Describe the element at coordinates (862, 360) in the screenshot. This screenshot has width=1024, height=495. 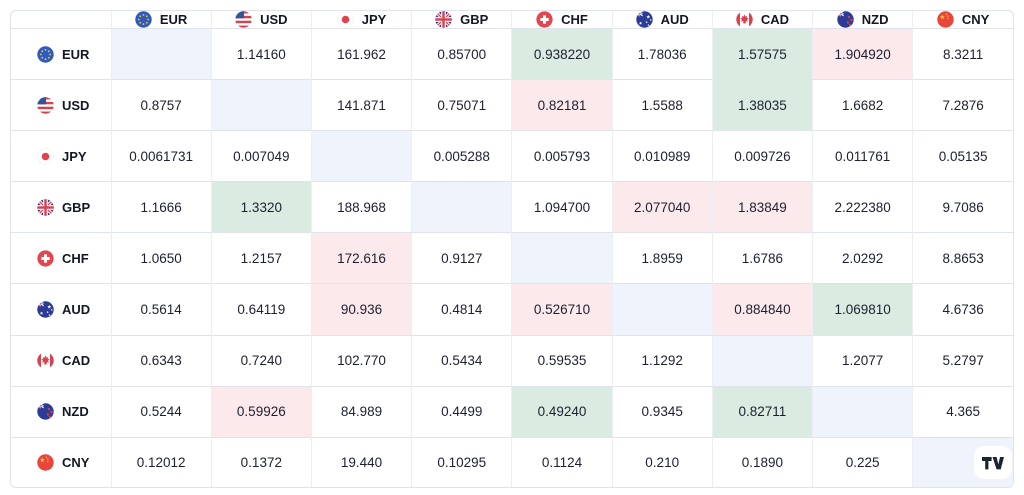
I see `rate-cell-cad-nzd: 1.2077` at that location.